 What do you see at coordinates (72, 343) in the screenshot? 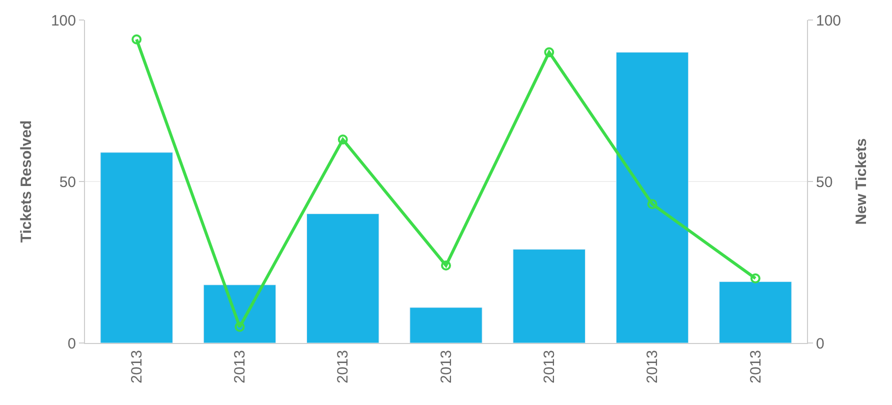
I see `y-tick-label: 0` at bounding box center [72, 343].